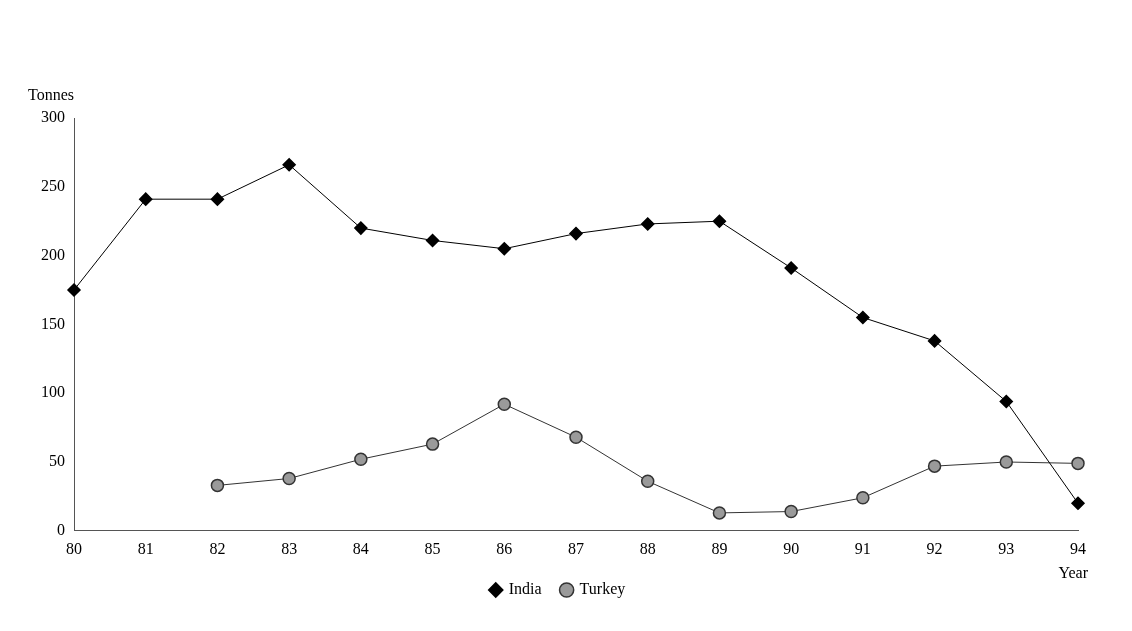 The image size is (1132, 631). I want to click on y-tick-label: 150, so click(53, 323).